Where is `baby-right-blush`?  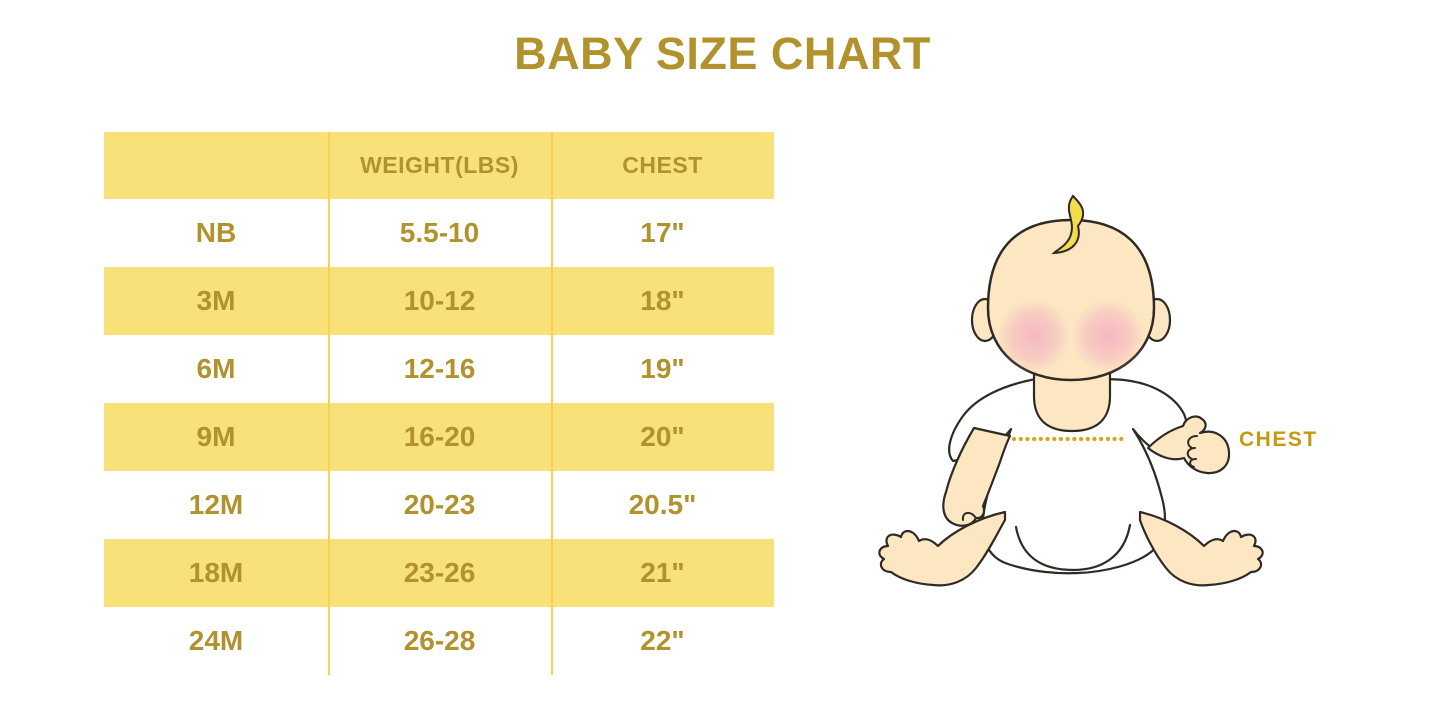 baby-right-blush is located at coordinates (1108, 336).